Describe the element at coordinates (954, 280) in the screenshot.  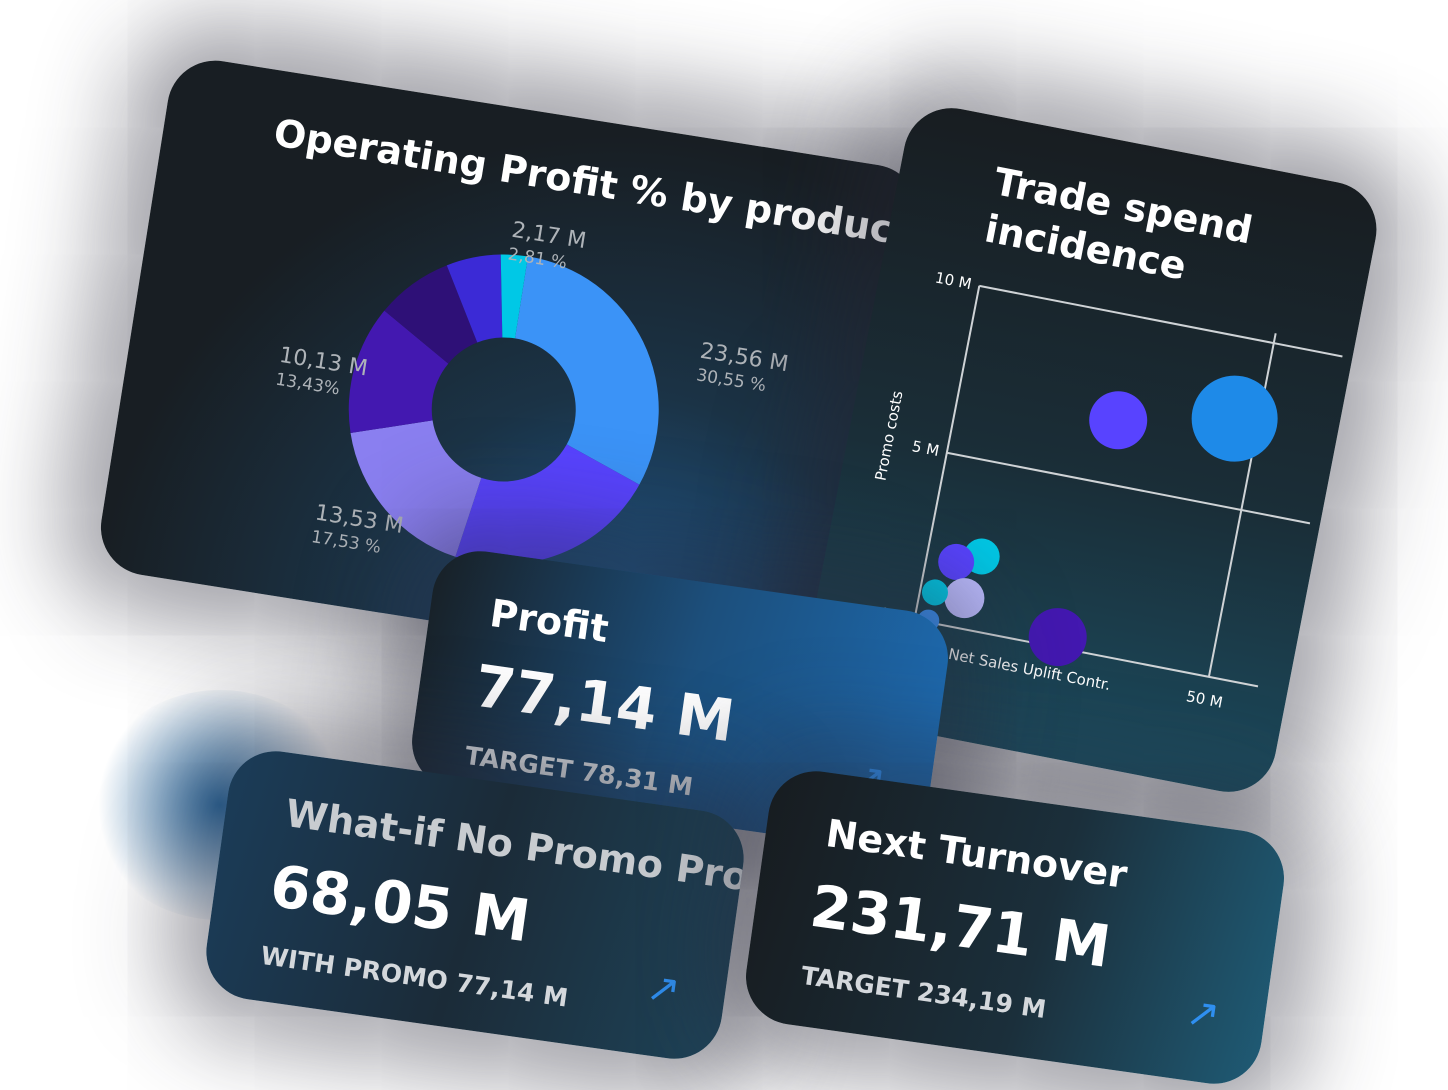
I see `y-tick-label: 10 M` at that location.